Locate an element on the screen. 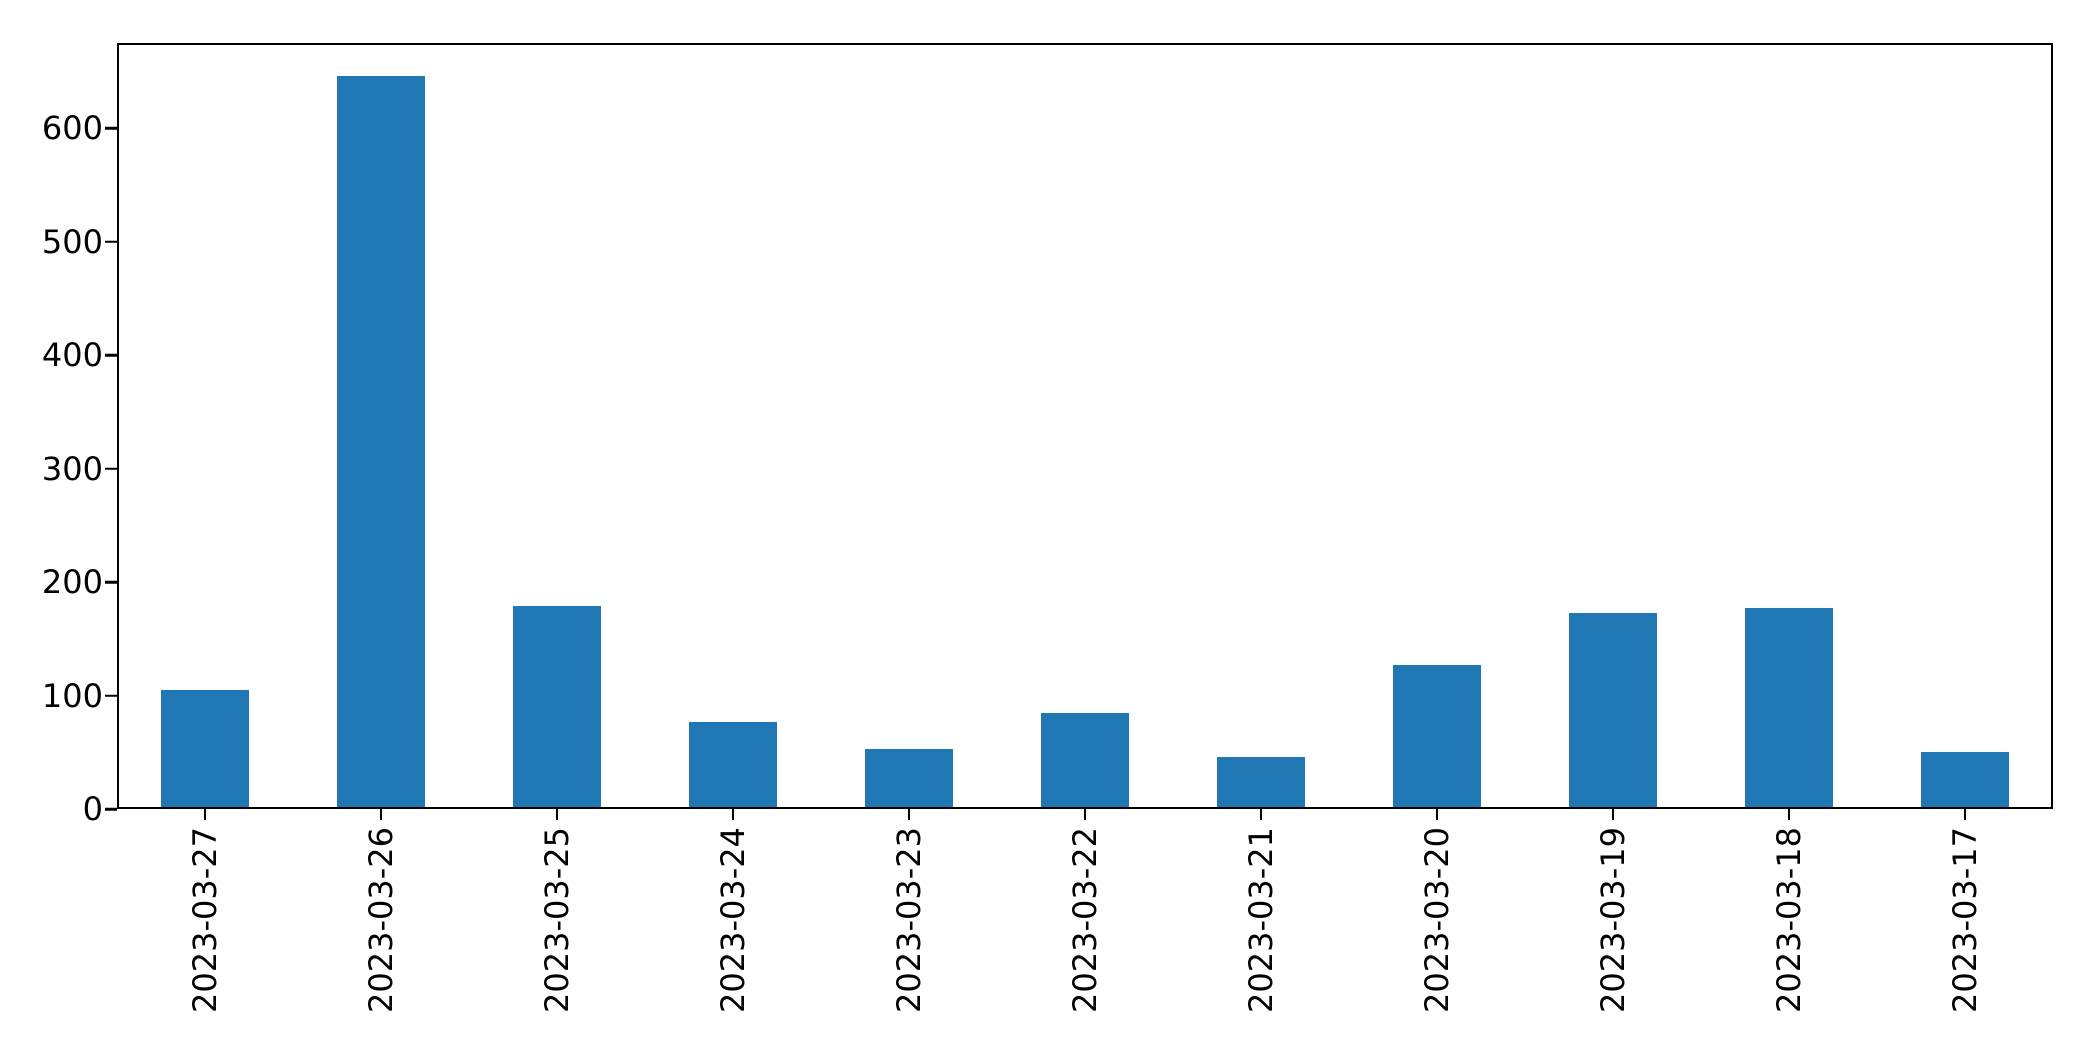 This screenshot has height=1061, width=2093. x-tick-label-2023-03-24: 2023-03-24 is located at coordinates (732, 920).